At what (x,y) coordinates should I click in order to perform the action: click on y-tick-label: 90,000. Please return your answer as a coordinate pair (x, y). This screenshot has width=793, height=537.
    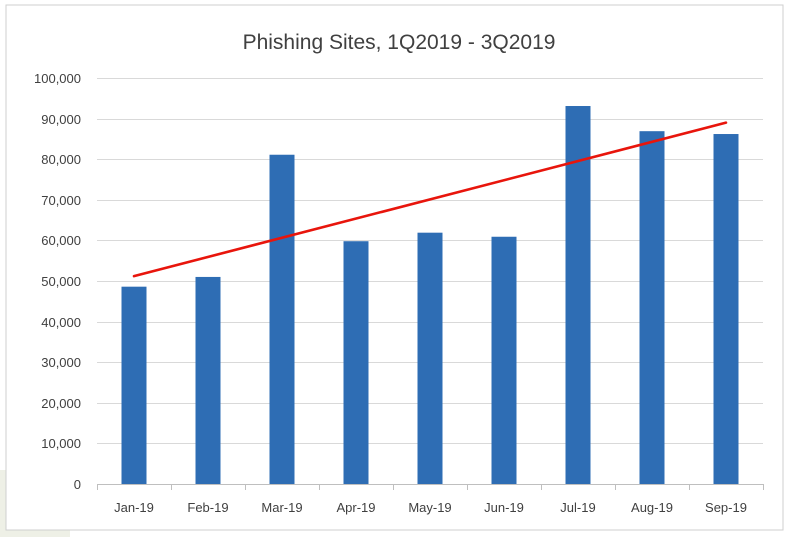
    Looking at the image, I should click on (61, 119).